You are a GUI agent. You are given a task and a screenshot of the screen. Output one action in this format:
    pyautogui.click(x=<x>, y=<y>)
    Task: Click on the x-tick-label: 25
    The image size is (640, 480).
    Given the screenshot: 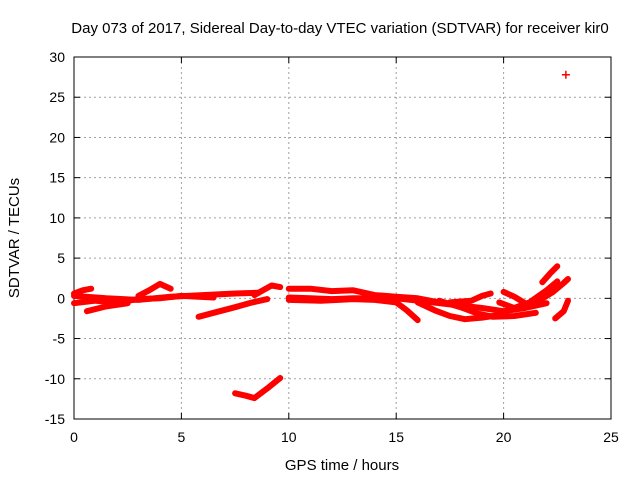 What is the action you would take?
    pyautogui.click(x=611, y=437)
    